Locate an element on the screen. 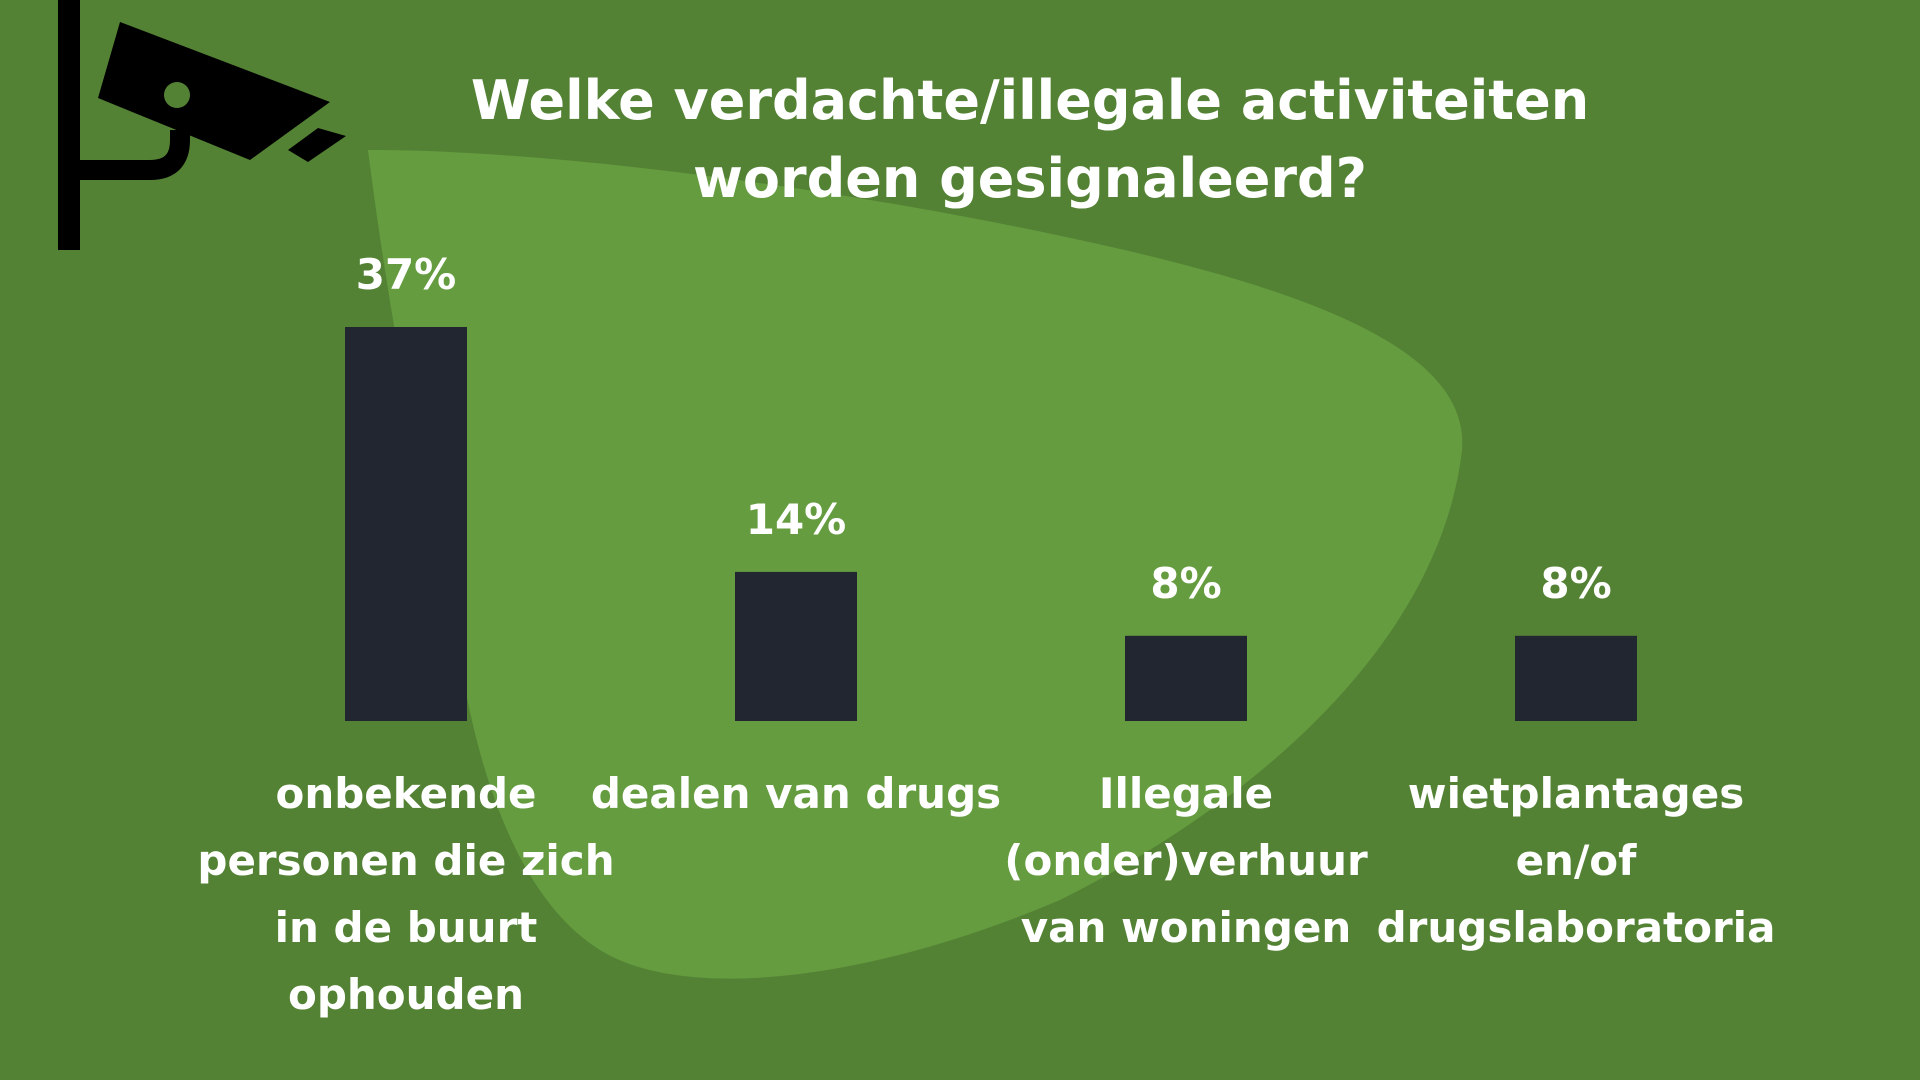 The width and height of the screenshot is (1920, 1080). category-label-line: wietplantages is located at coordinates (1576, 793).